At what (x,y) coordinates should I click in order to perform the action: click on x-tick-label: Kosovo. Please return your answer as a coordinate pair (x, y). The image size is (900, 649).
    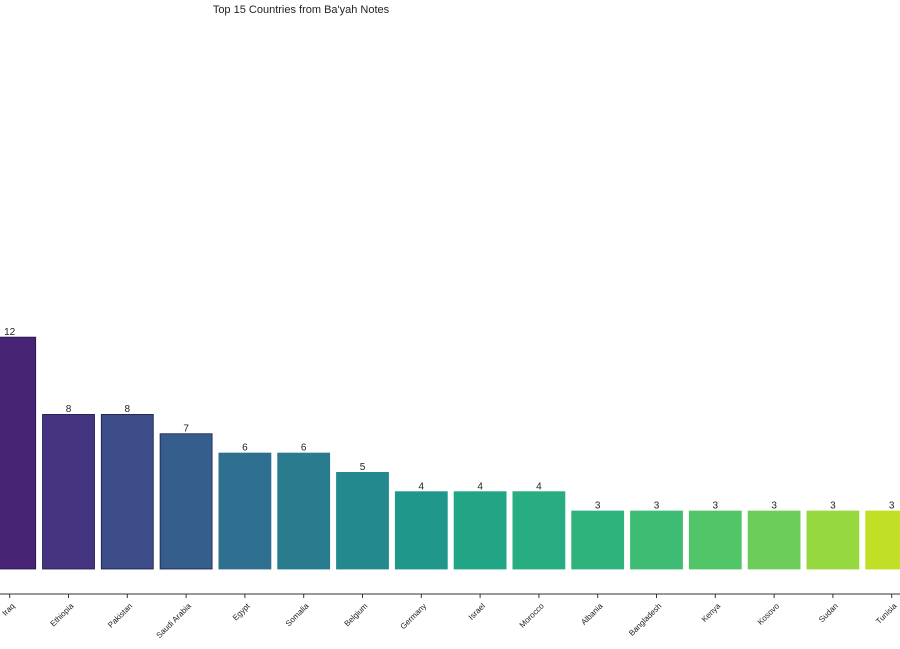
    Looking at the image, I should click on (769, 614).